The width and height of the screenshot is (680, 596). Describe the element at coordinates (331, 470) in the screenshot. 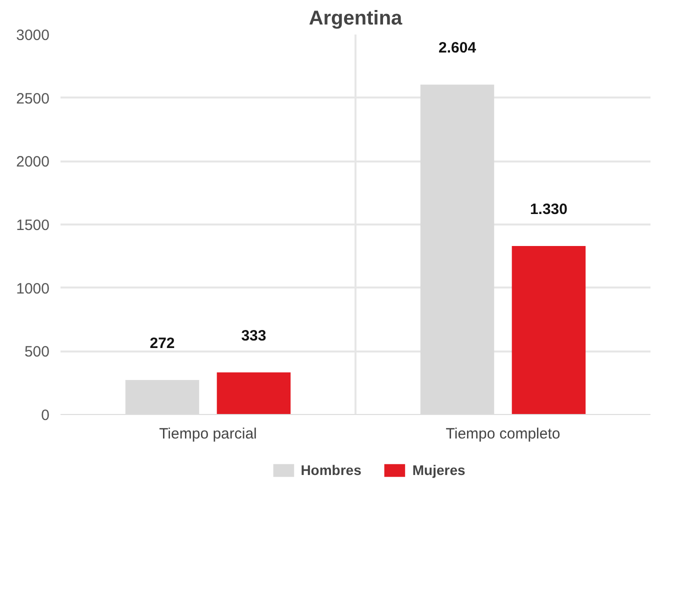

I see `legend-label: Hombres` at that location.